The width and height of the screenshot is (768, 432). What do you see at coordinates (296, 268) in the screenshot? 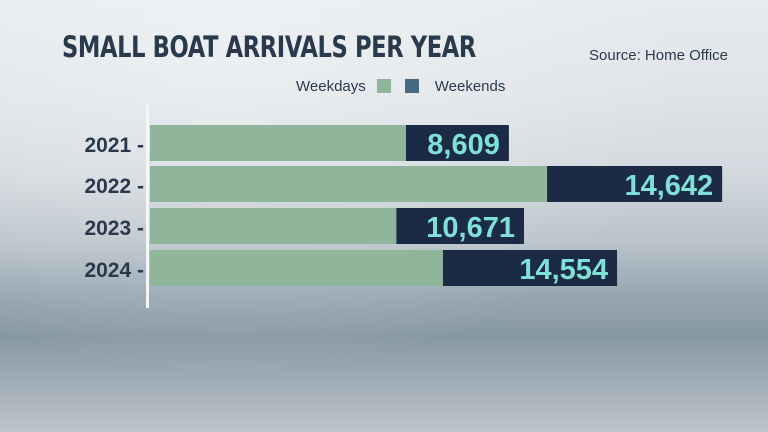
I see `bar-weekdays-2024` at bounding box center [296, 268].